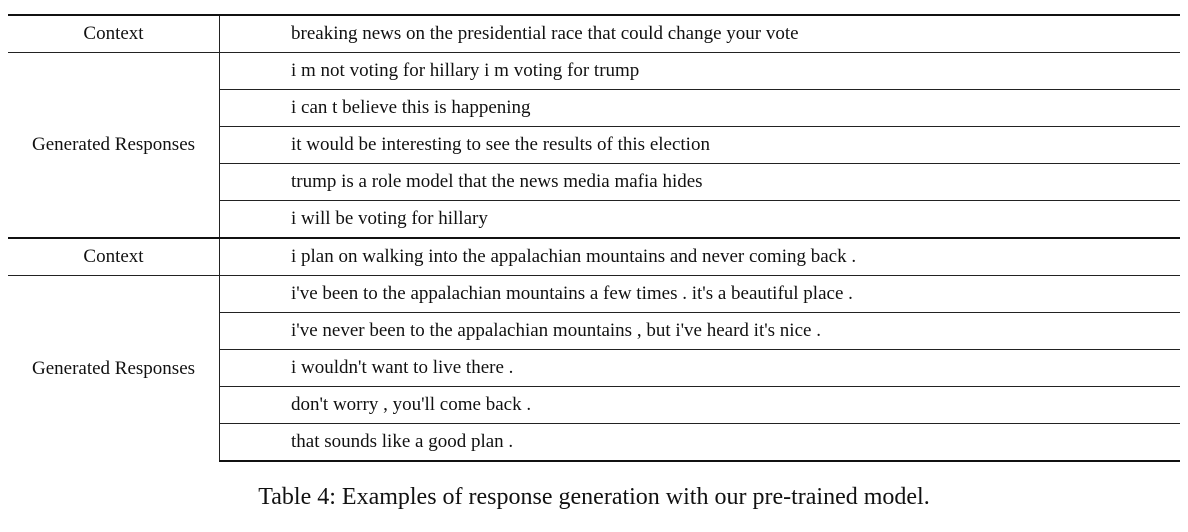  What do you see at coordinates (699, 442) in the screenshot?
I see `response-text: that sounds like a good plan .` at bounding box center [699, 442].